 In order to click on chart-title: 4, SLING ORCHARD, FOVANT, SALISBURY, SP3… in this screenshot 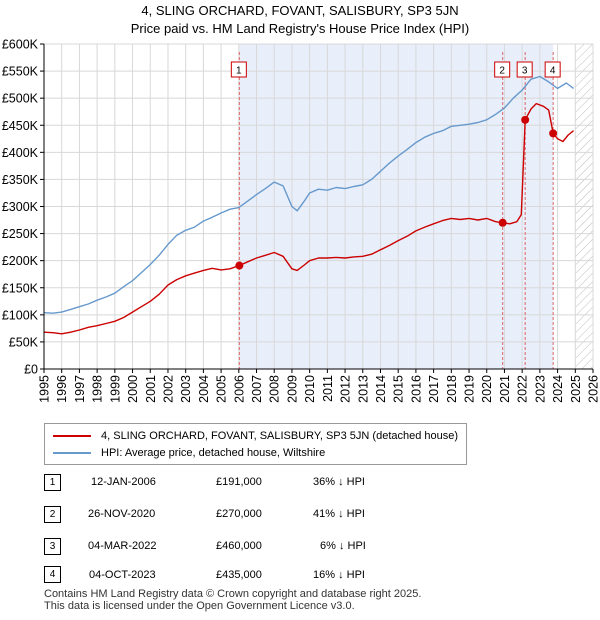, I will do `click(300, 10)`.